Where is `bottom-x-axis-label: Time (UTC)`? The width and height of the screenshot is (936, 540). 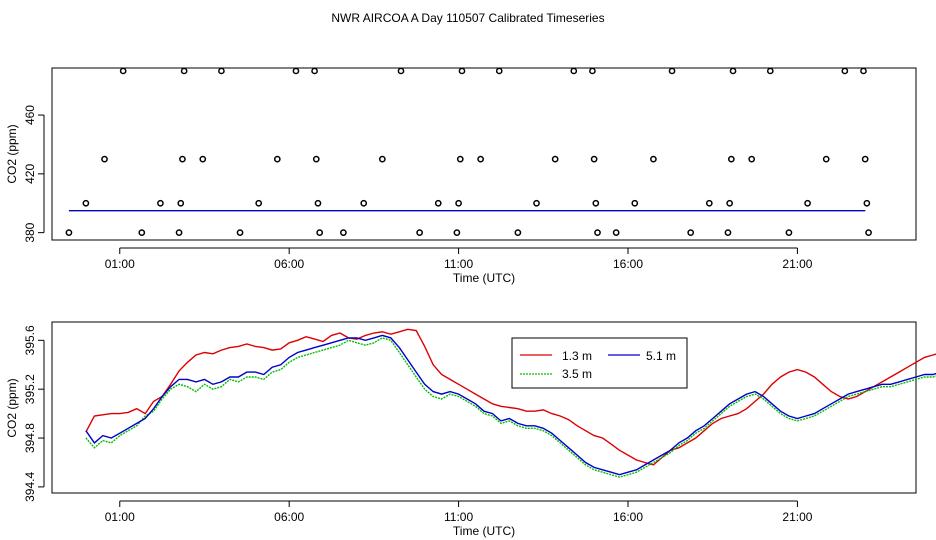
bottom-x-axis-label: Time (UTC) is located at coordinates (484, 531).